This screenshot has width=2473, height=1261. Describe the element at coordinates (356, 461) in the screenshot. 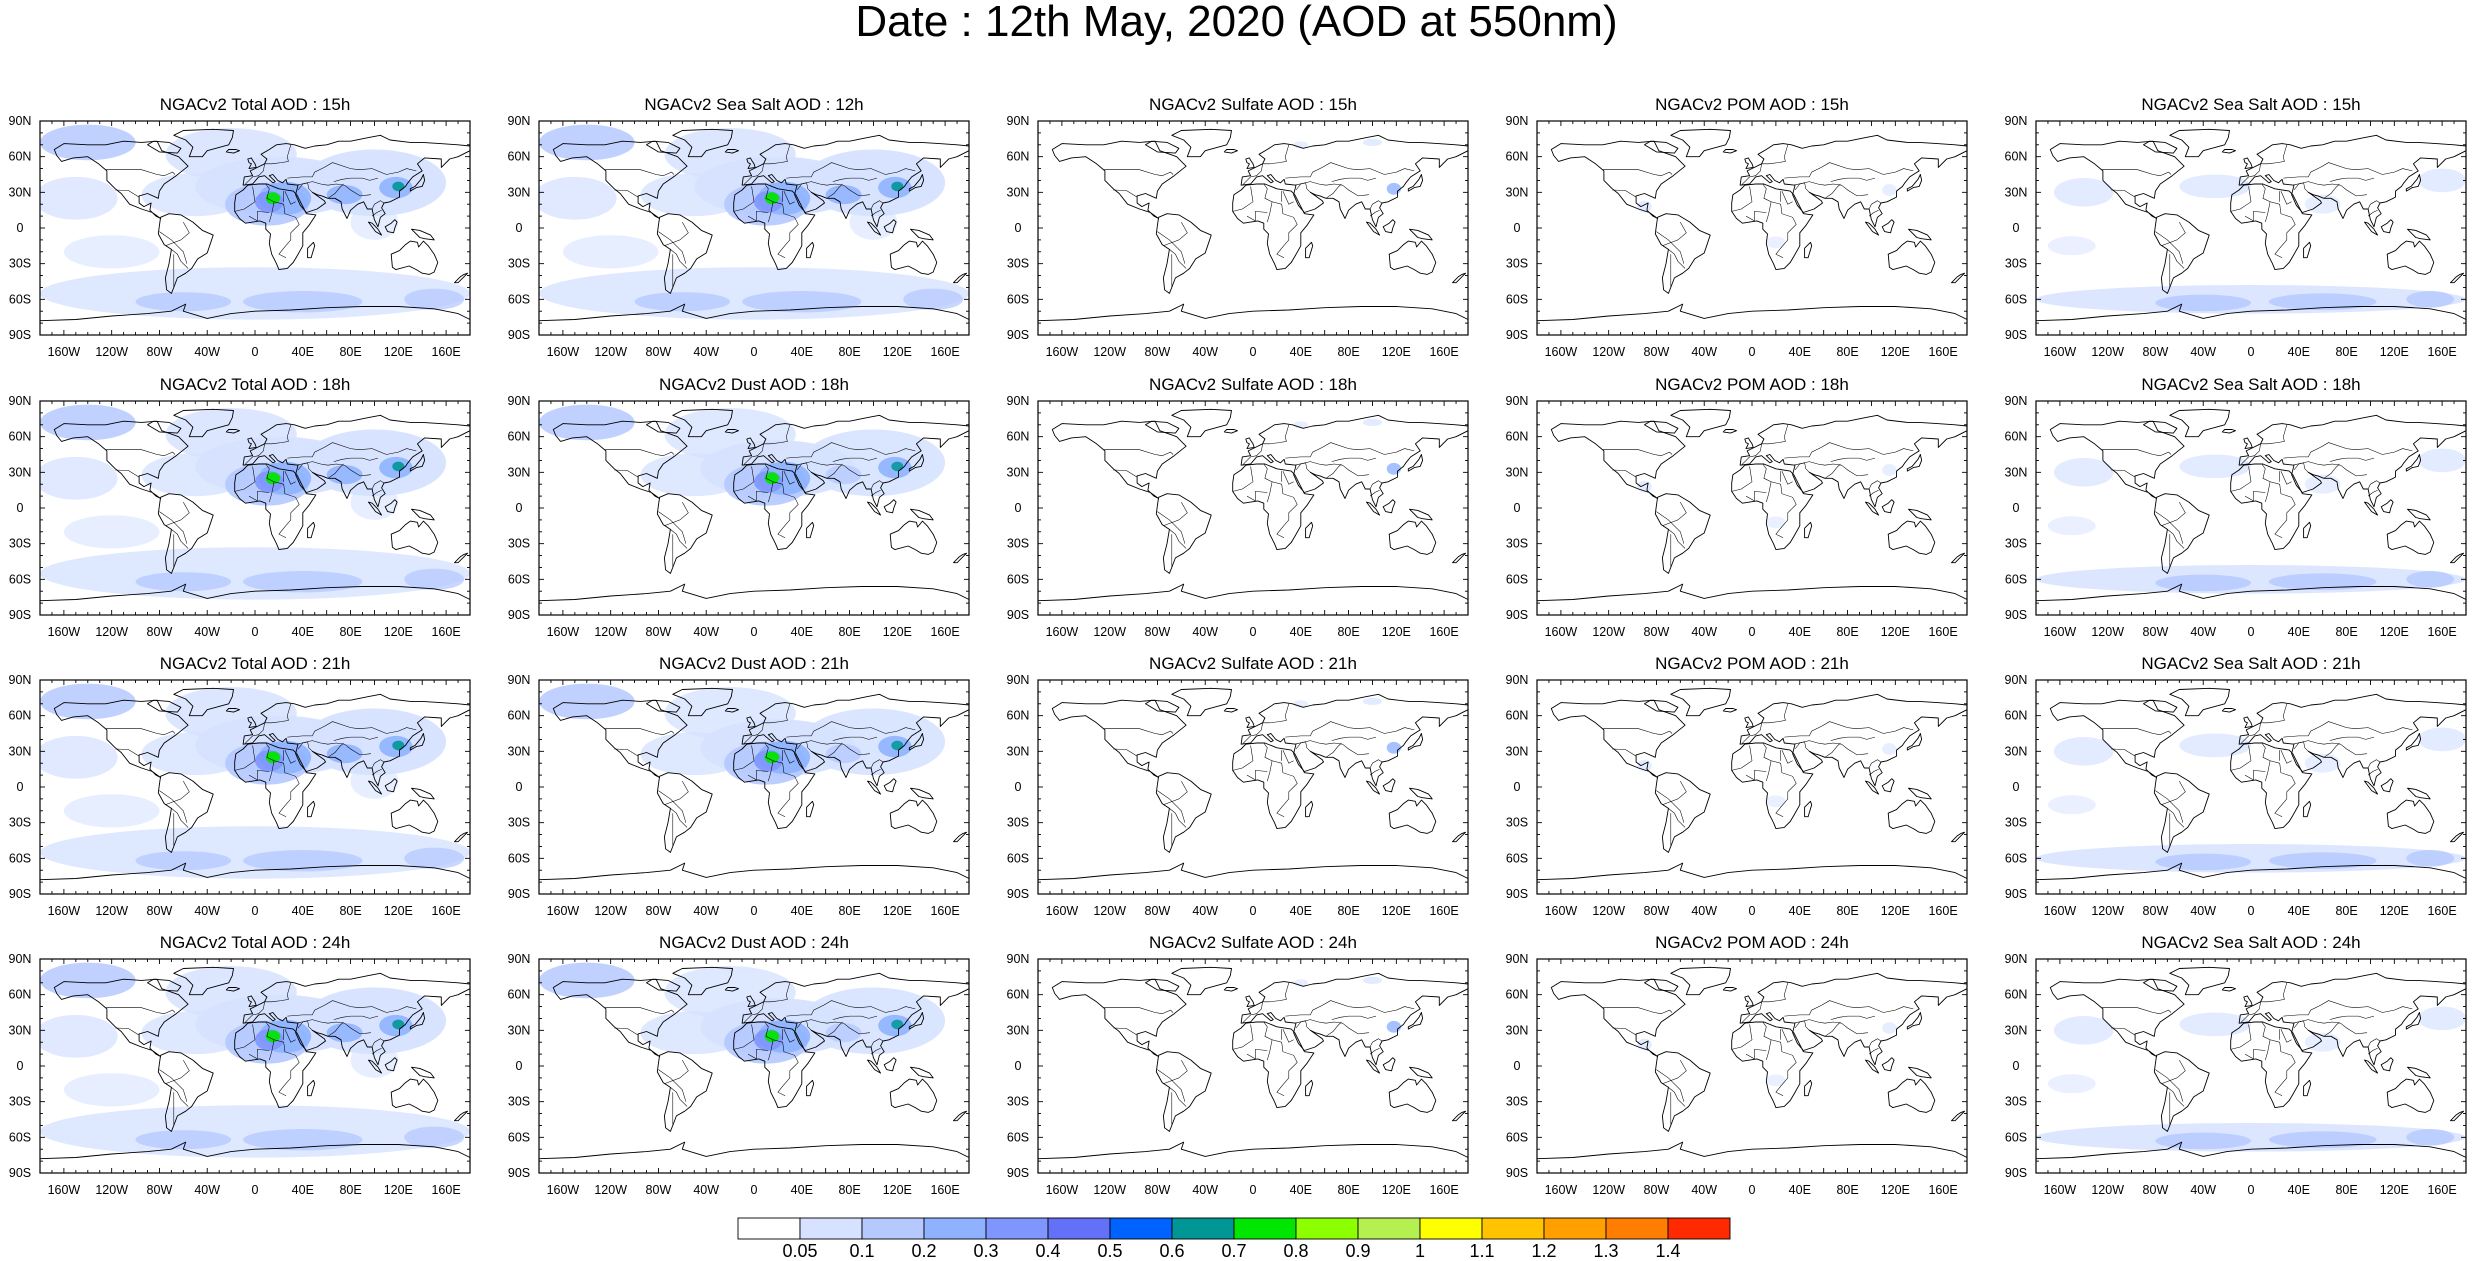

I see `coastline-eurasia` at that location.